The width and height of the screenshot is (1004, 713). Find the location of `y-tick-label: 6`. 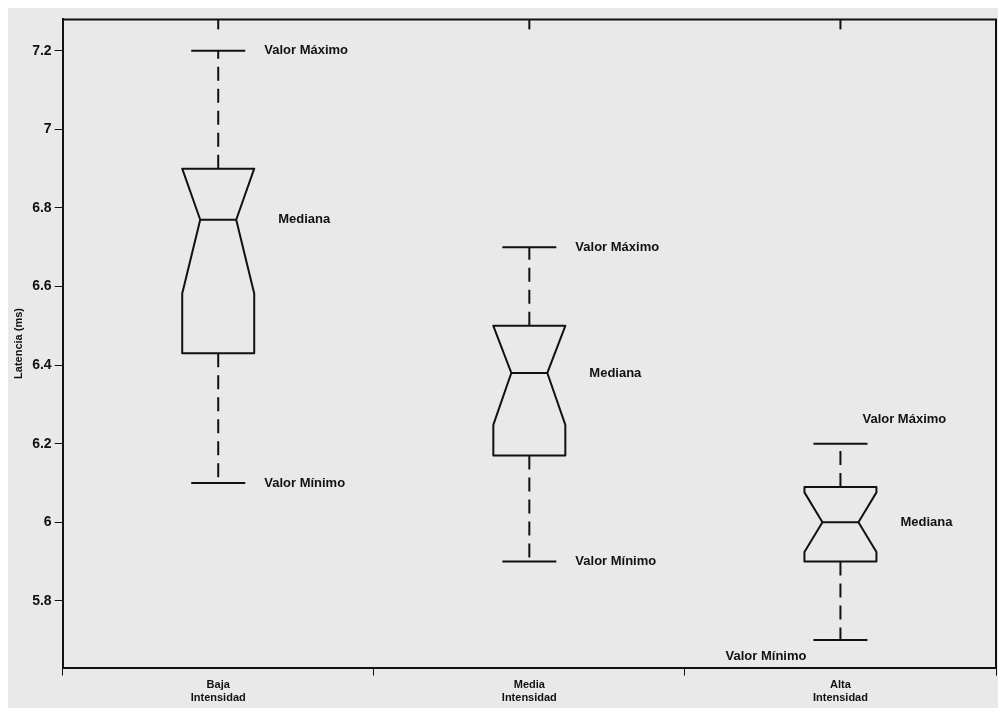

y-tick-label: 6 is located at coordinates (47, 521).